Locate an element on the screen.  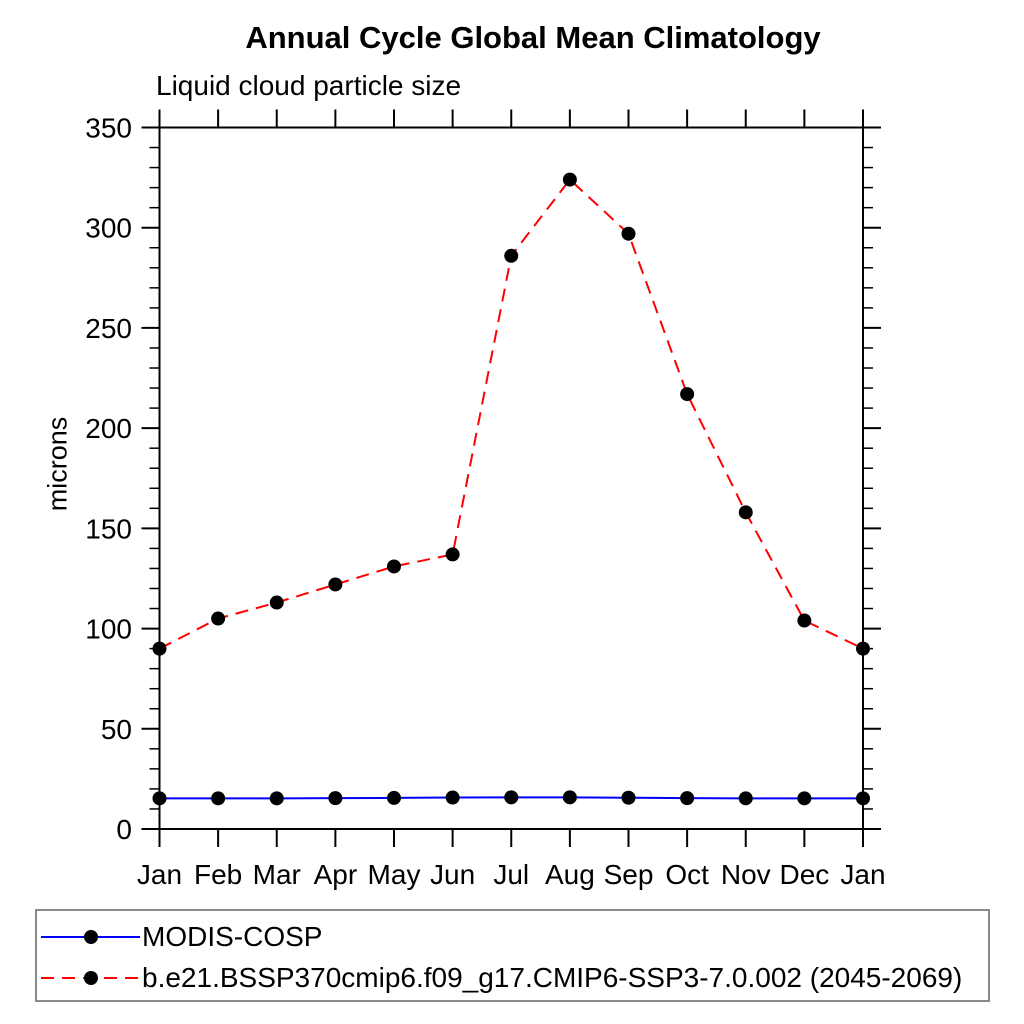
chart-subtitle: Liquid cloud particle size is located at coordinates (309, 85).